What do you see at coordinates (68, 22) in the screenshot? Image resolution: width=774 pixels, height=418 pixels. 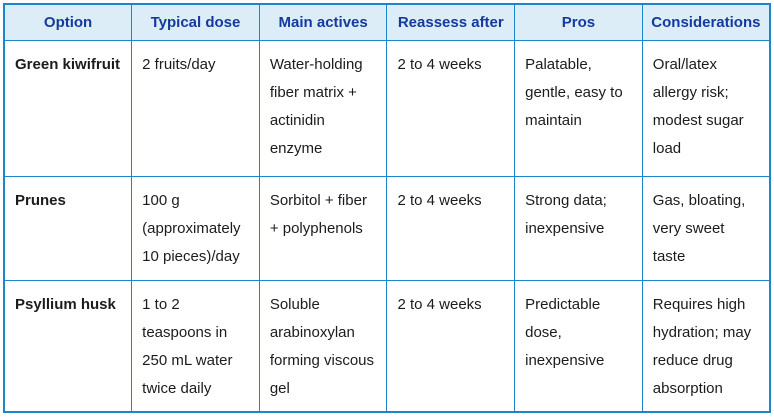 I see `column-header-option: Option` at bounding box center [68, 22].